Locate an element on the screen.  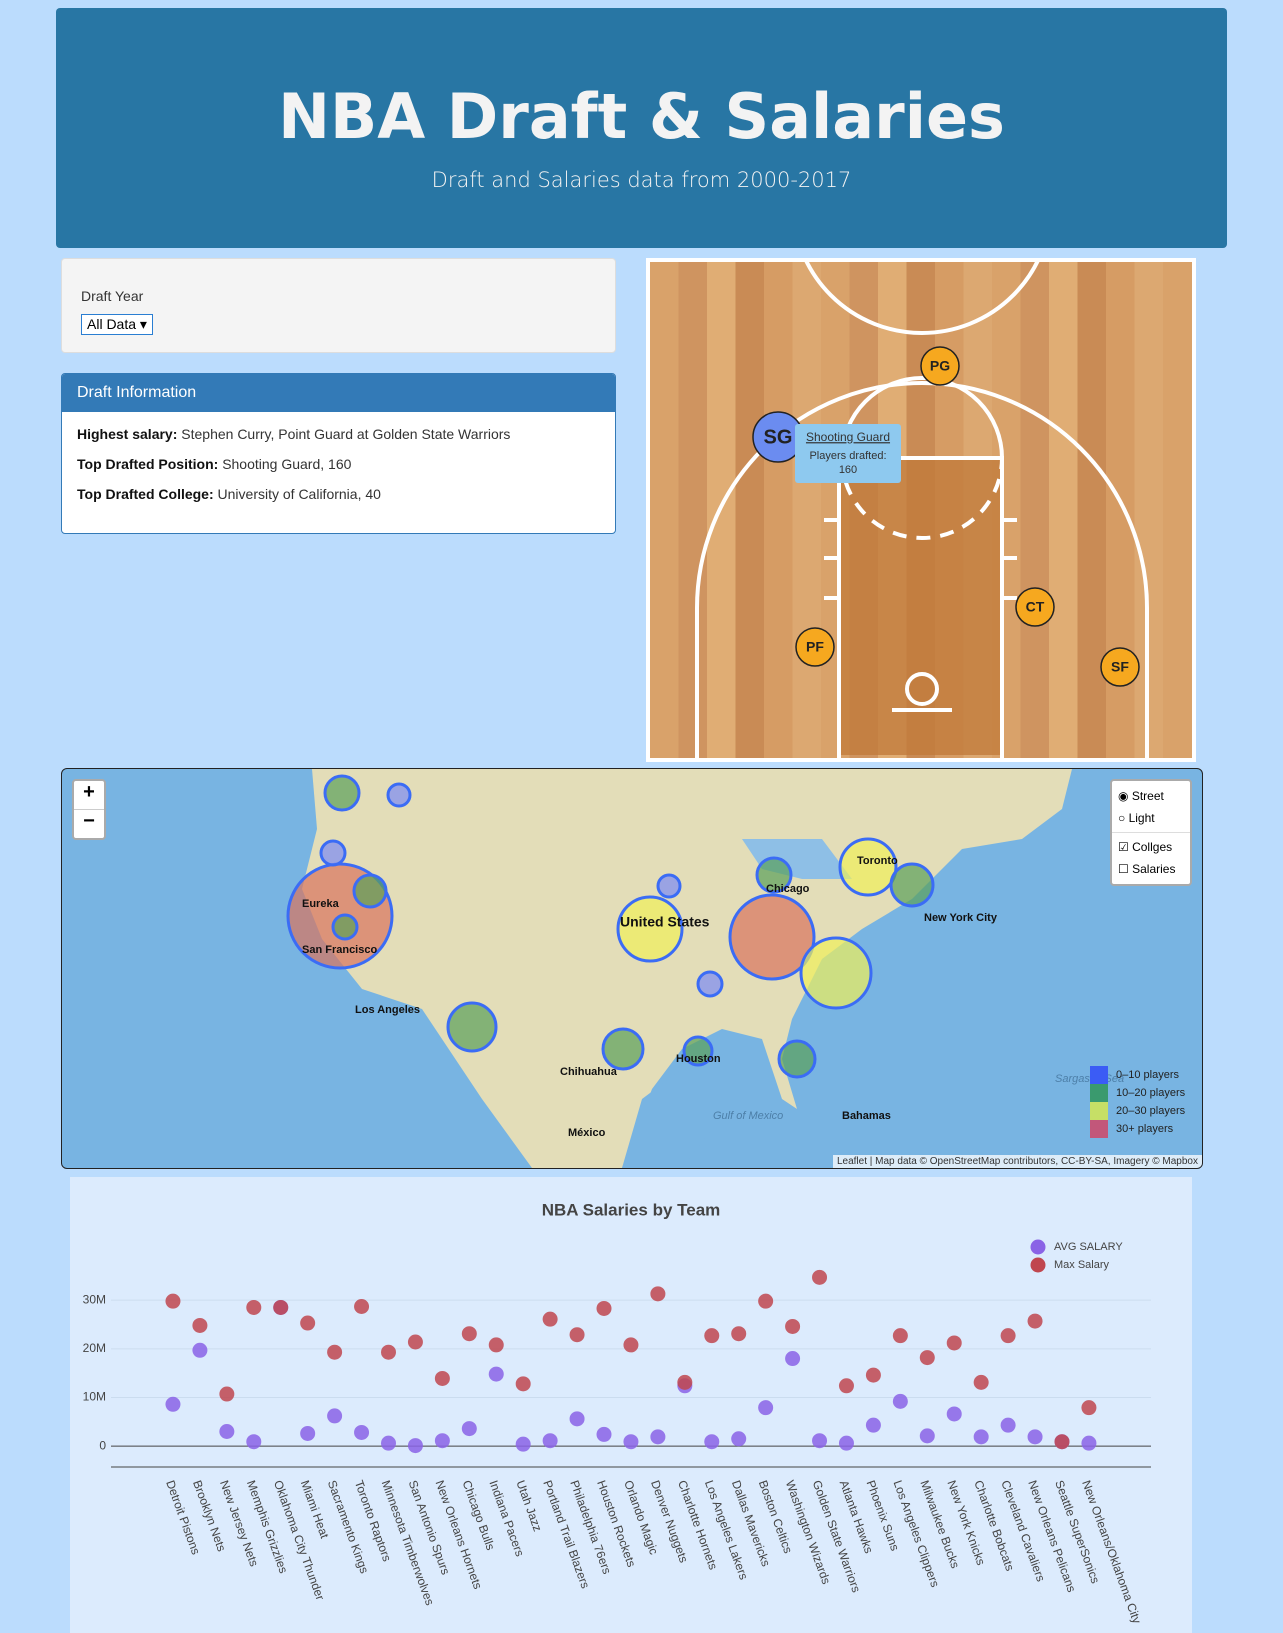
position-label: CT is located at coordinates (1035, 607).